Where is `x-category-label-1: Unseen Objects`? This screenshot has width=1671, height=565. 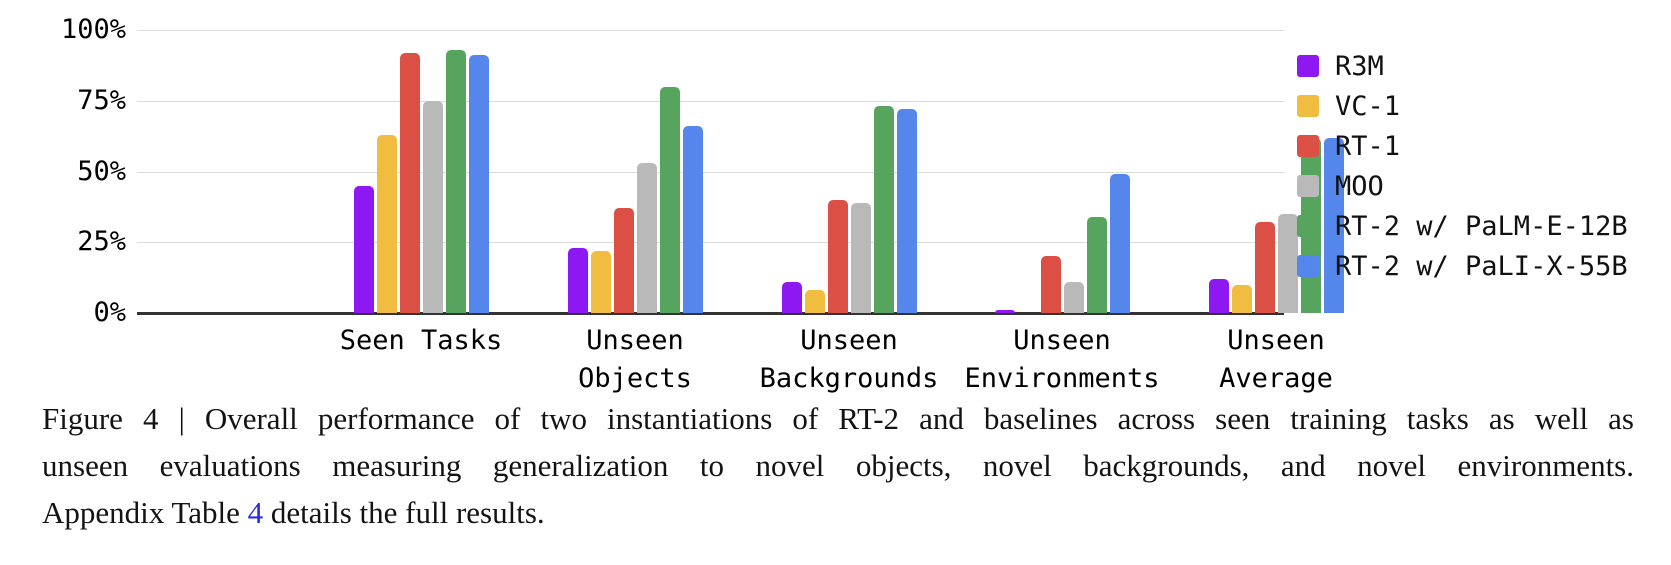
x-category-label-1: Unseen Objects is located at coordinates (635, 360).